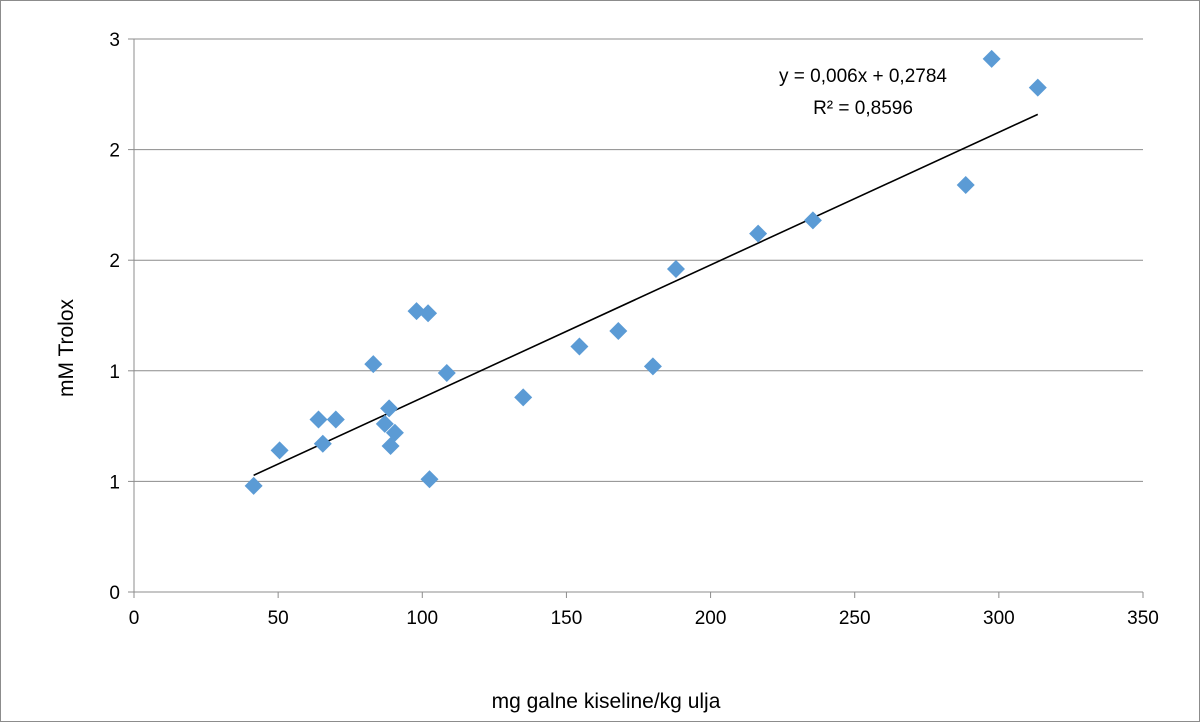  I want to click on y-tick-labels: 0 1 1 2 2 3, so click(114, 317).